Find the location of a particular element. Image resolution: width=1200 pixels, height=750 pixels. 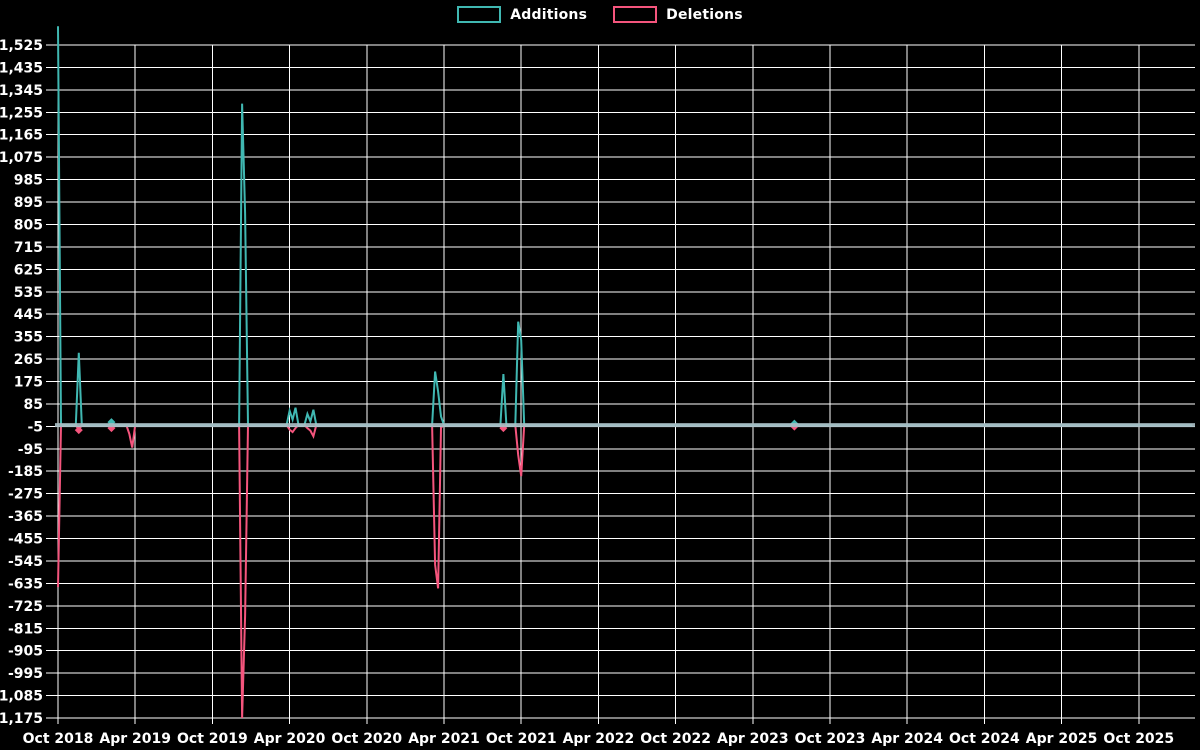

y-tick-label: -185 is located at coordinates (25, 472).